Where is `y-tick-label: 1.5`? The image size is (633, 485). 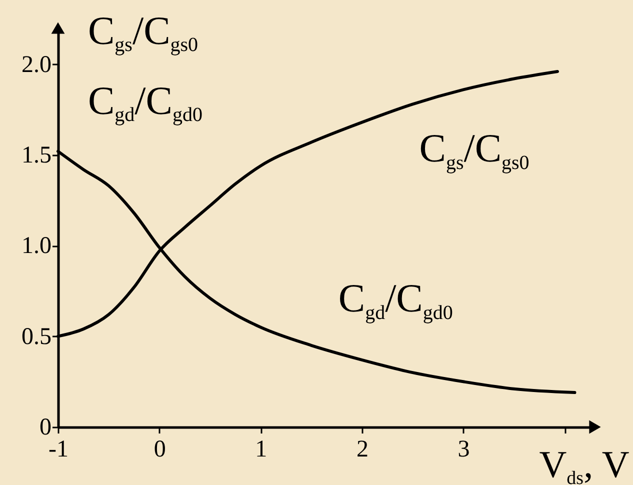 y-tick-label: 1.5 is located at coordinates (37, 155).